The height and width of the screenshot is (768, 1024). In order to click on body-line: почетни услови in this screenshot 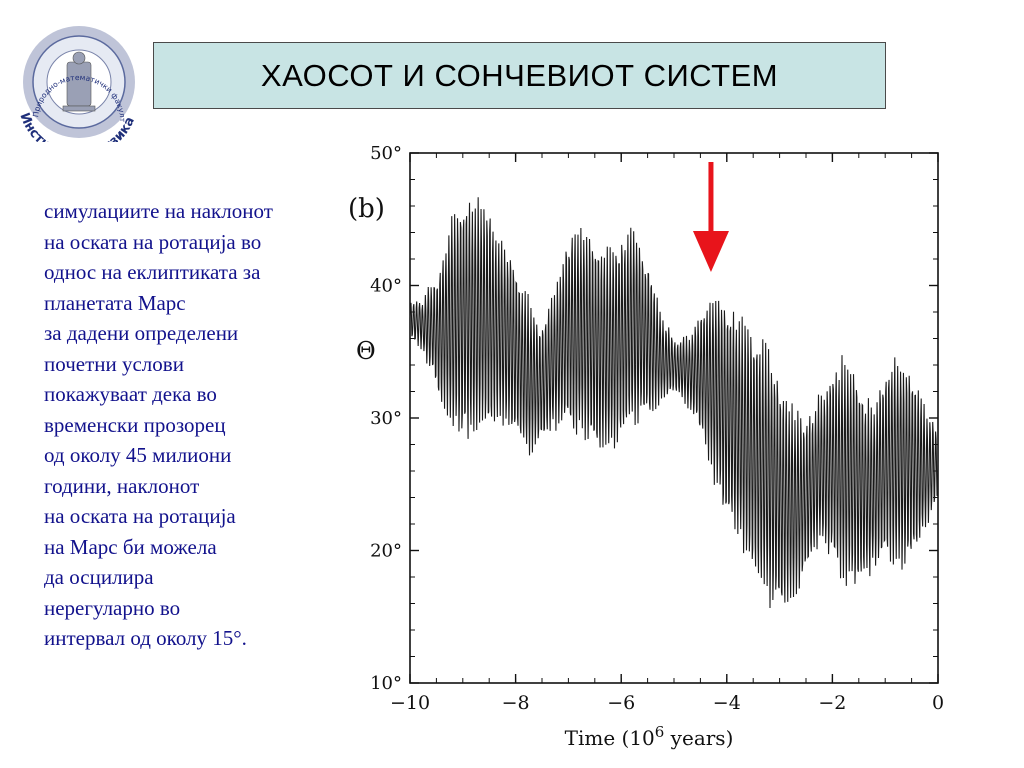, I will do `click(114, 363)`.